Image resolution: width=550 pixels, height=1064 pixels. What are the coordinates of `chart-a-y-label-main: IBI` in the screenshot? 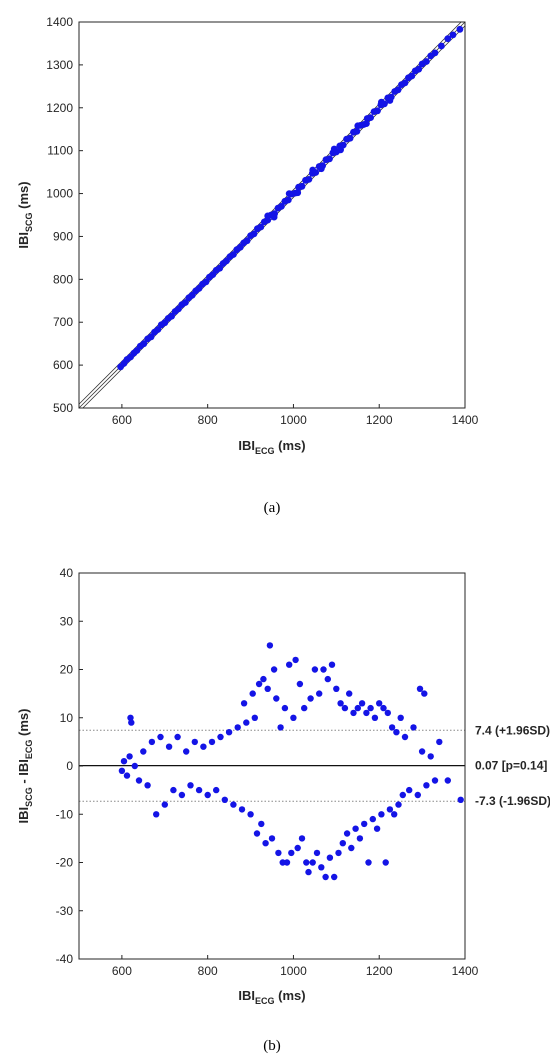 It's located at (23, 240).